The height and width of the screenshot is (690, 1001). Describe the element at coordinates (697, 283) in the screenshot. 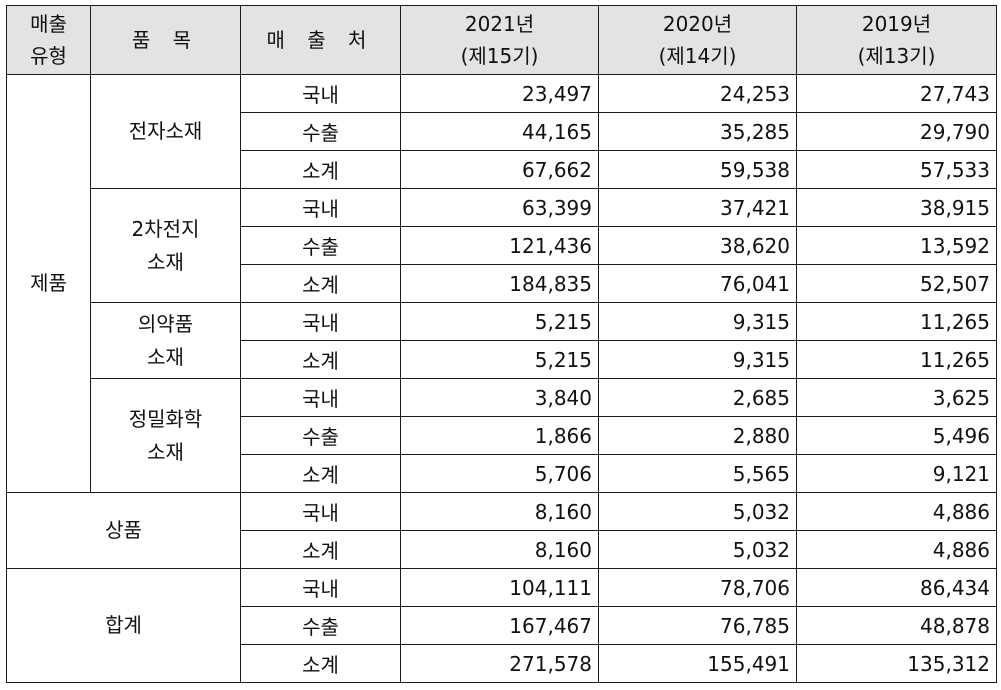

I see `value-2020: 76,041` at that location.